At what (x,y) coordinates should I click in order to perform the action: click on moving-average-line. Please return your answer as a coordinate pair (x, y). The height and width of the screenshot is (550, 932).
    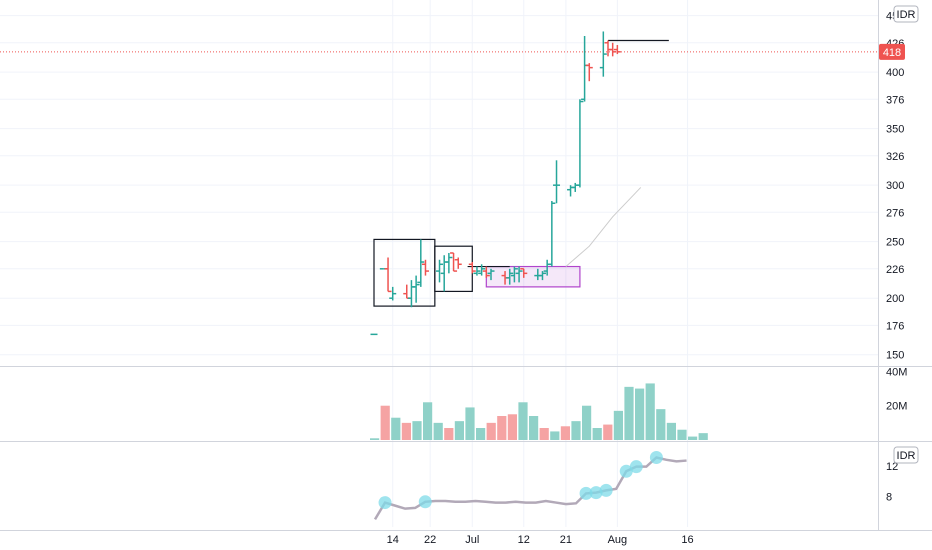
    Looking at the image, I should click on (603, 227).